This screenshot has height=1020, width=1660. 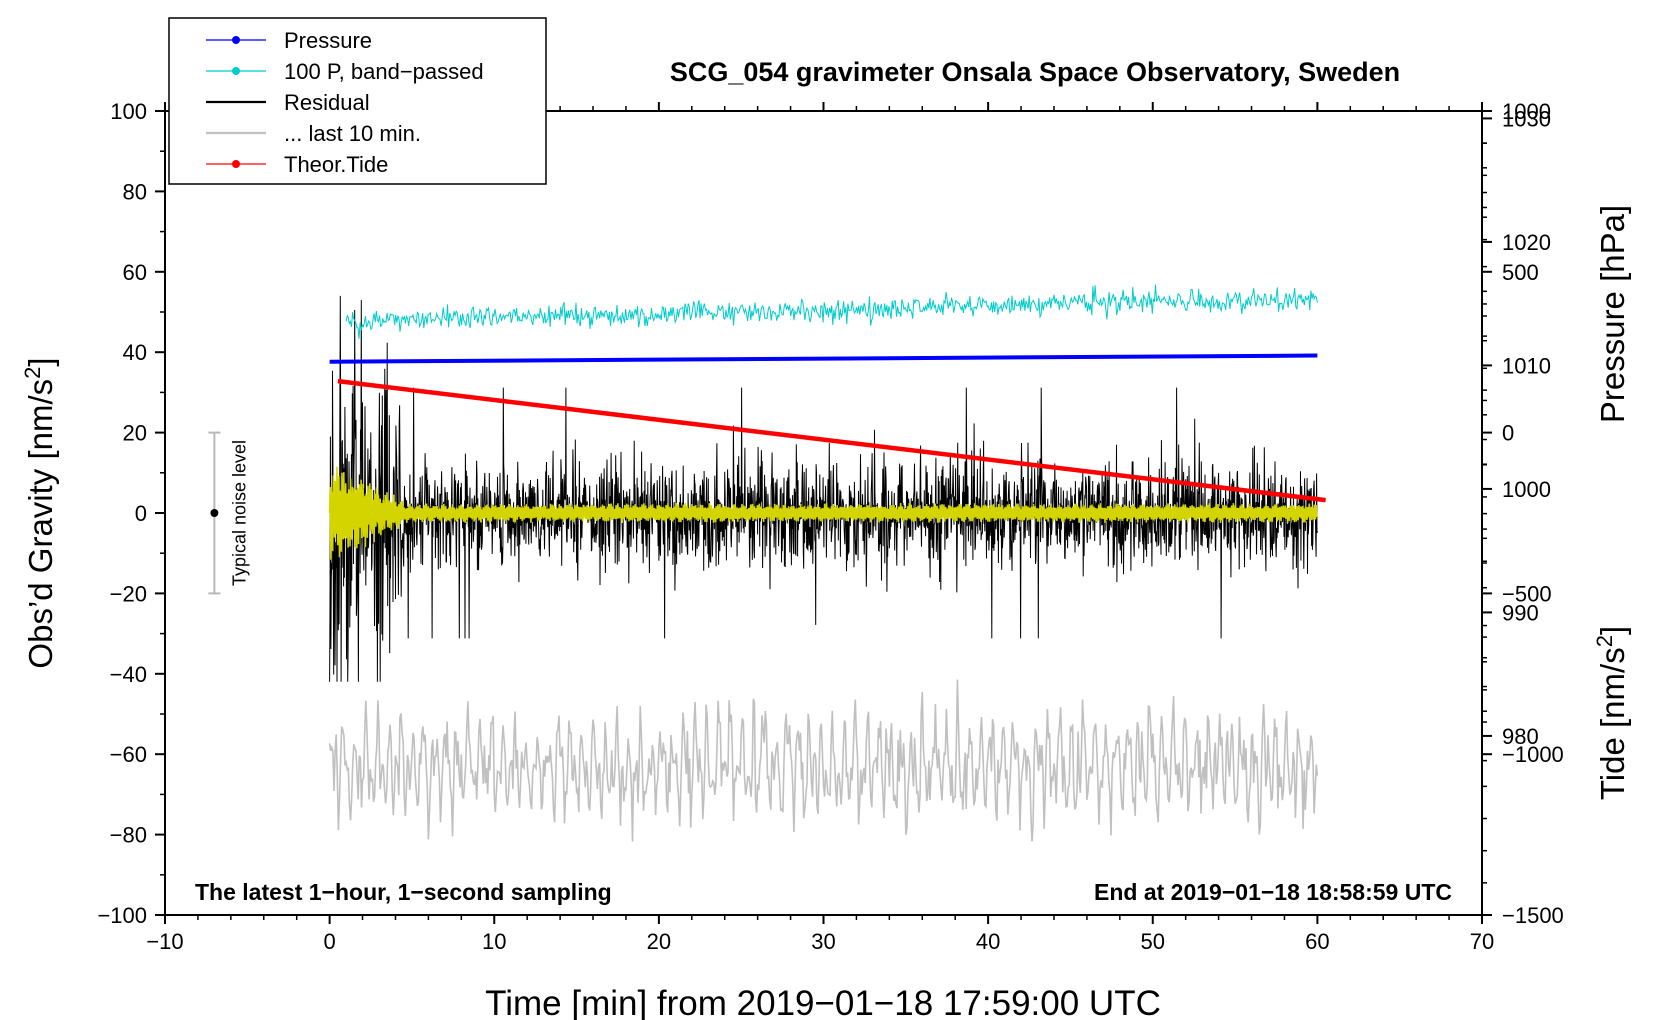 What do you see at coordinates (328, 40) in the screenshot?
I see `legend-label: Pressure` at bounding box center [328, 40].